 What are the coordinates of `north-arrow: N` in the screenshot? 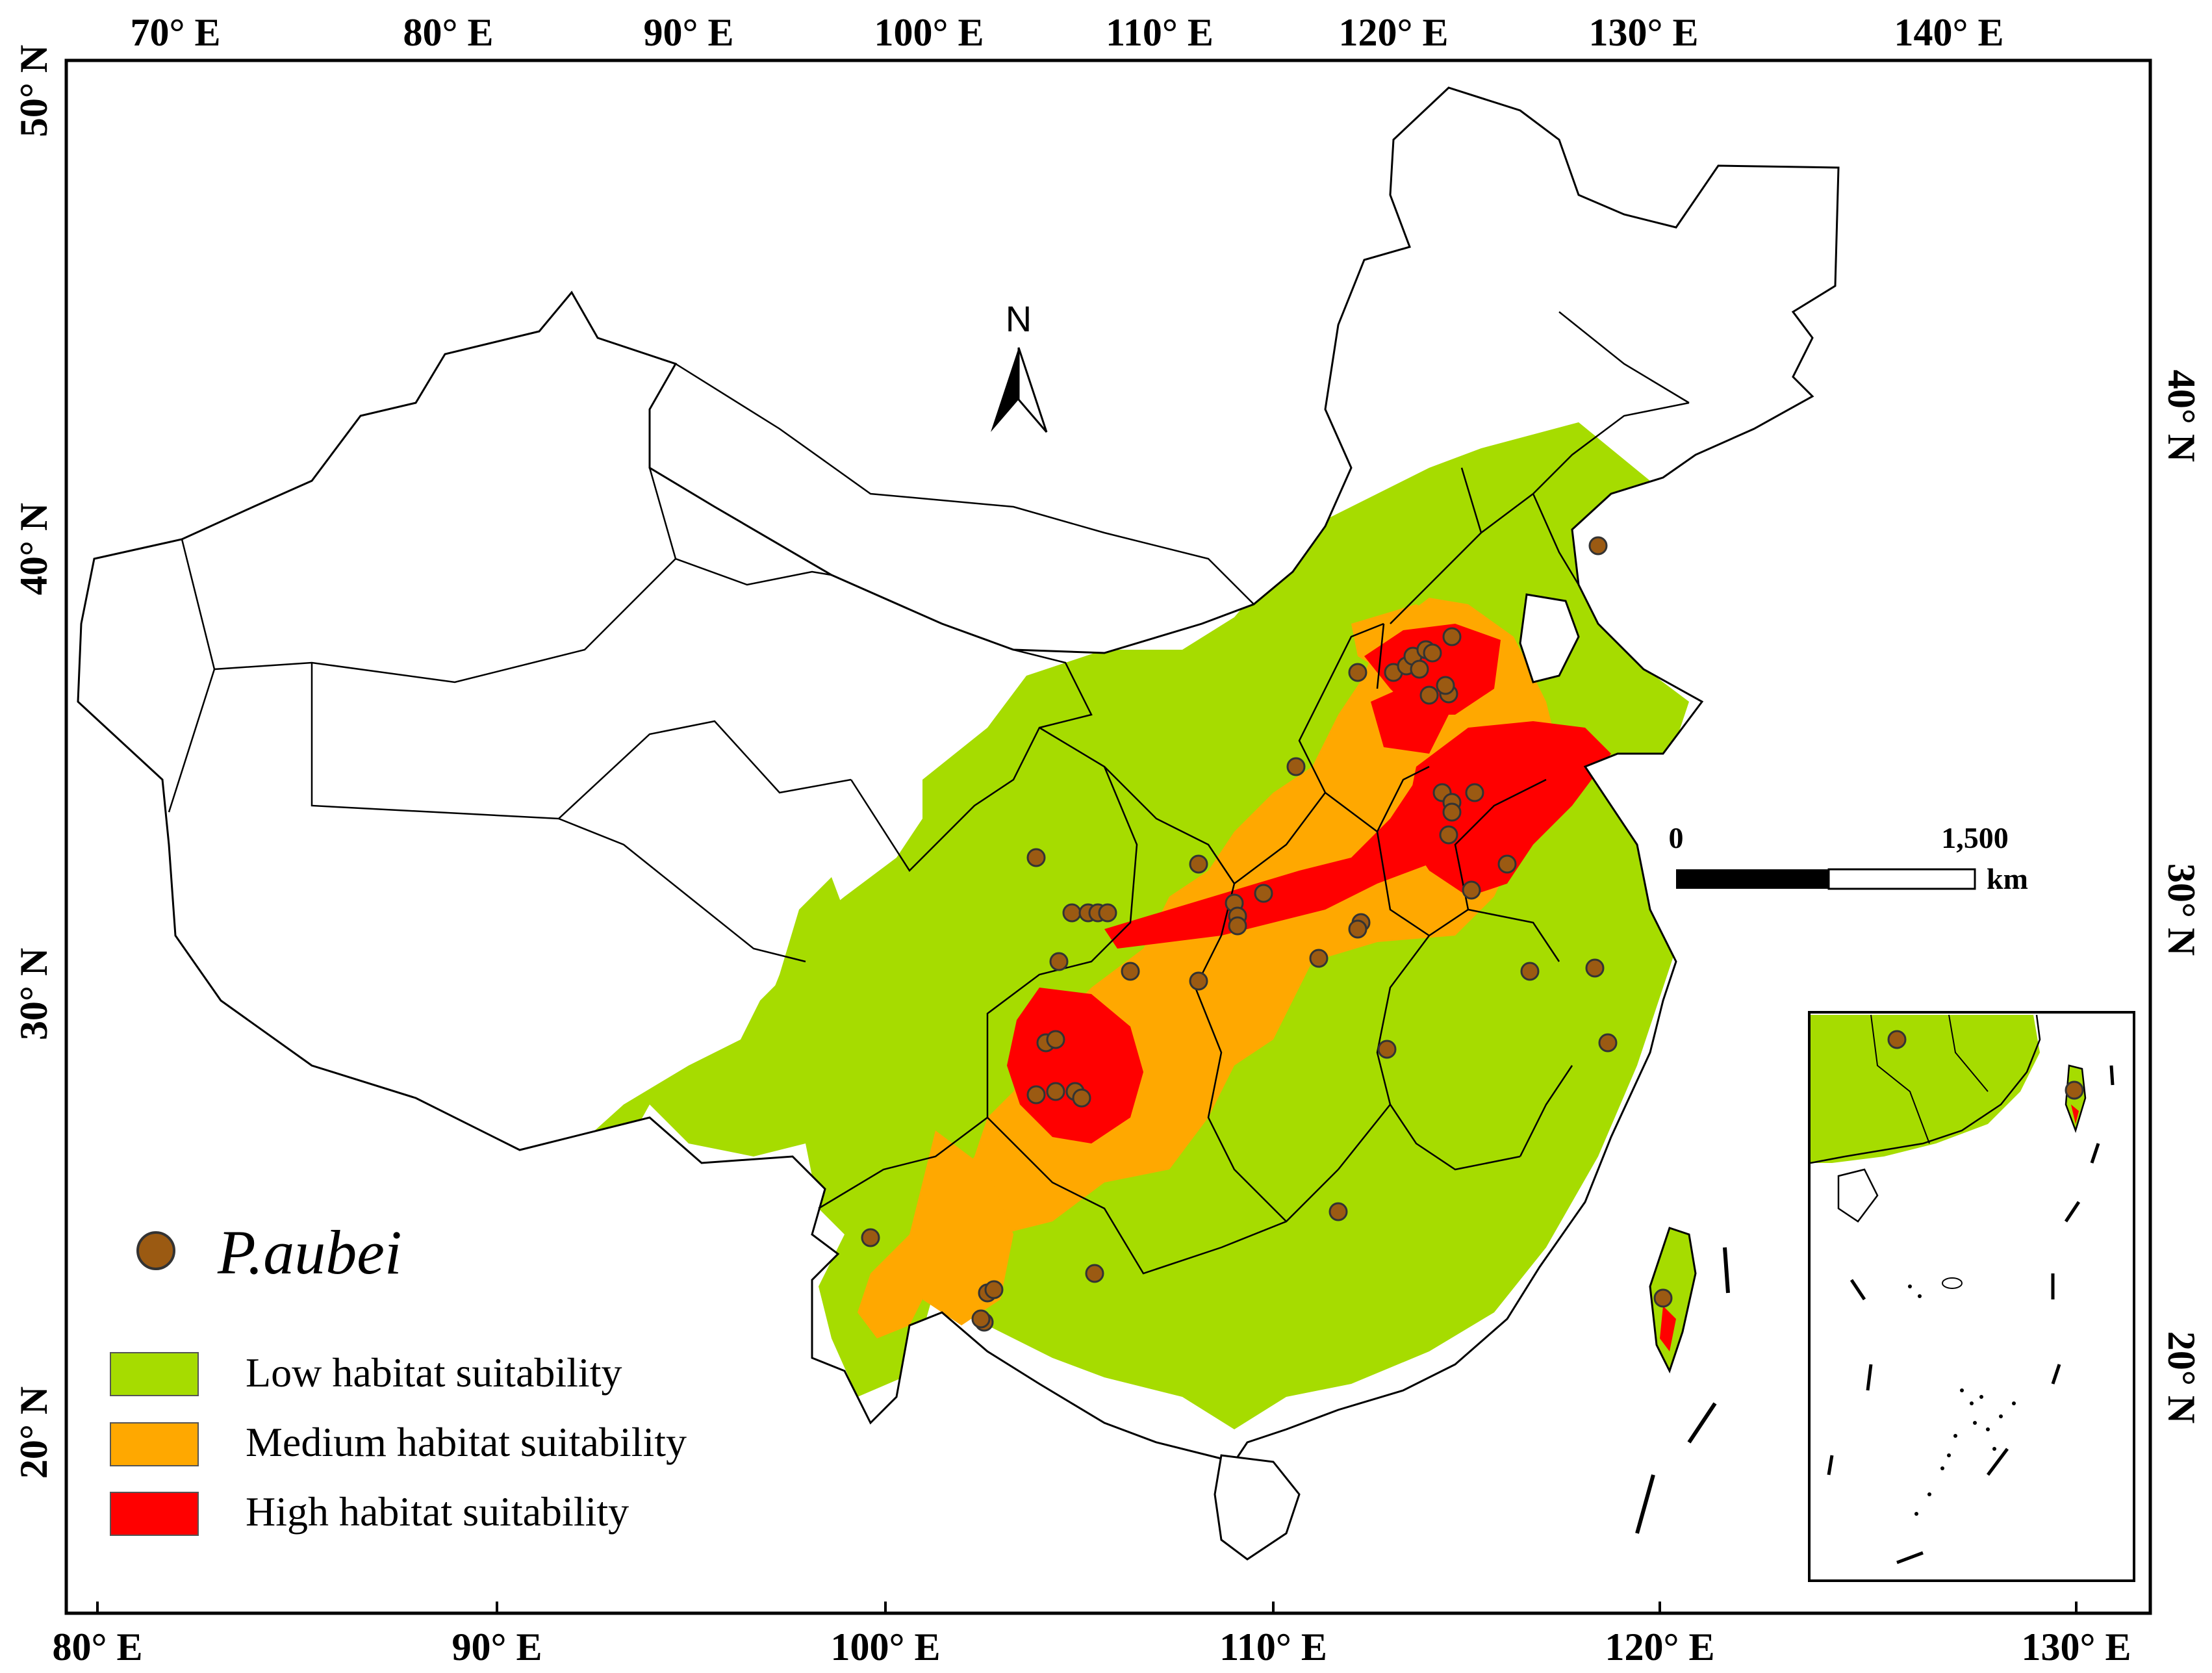 It's located at (1019, 365).